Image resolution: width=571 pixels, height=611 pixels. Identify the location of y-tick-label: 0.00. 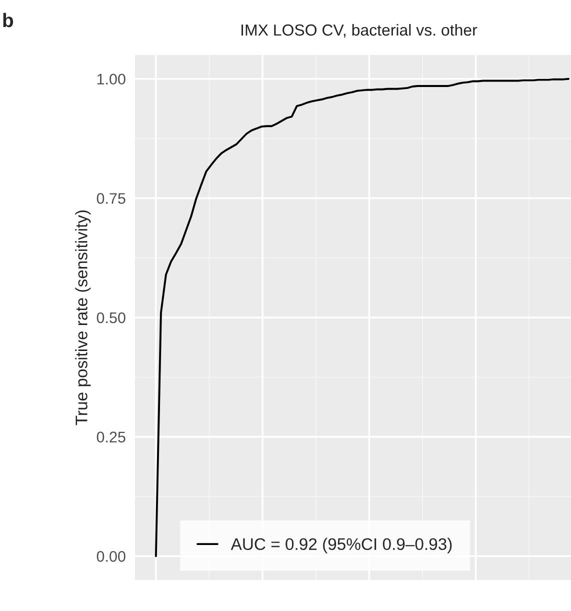
(111, 556).